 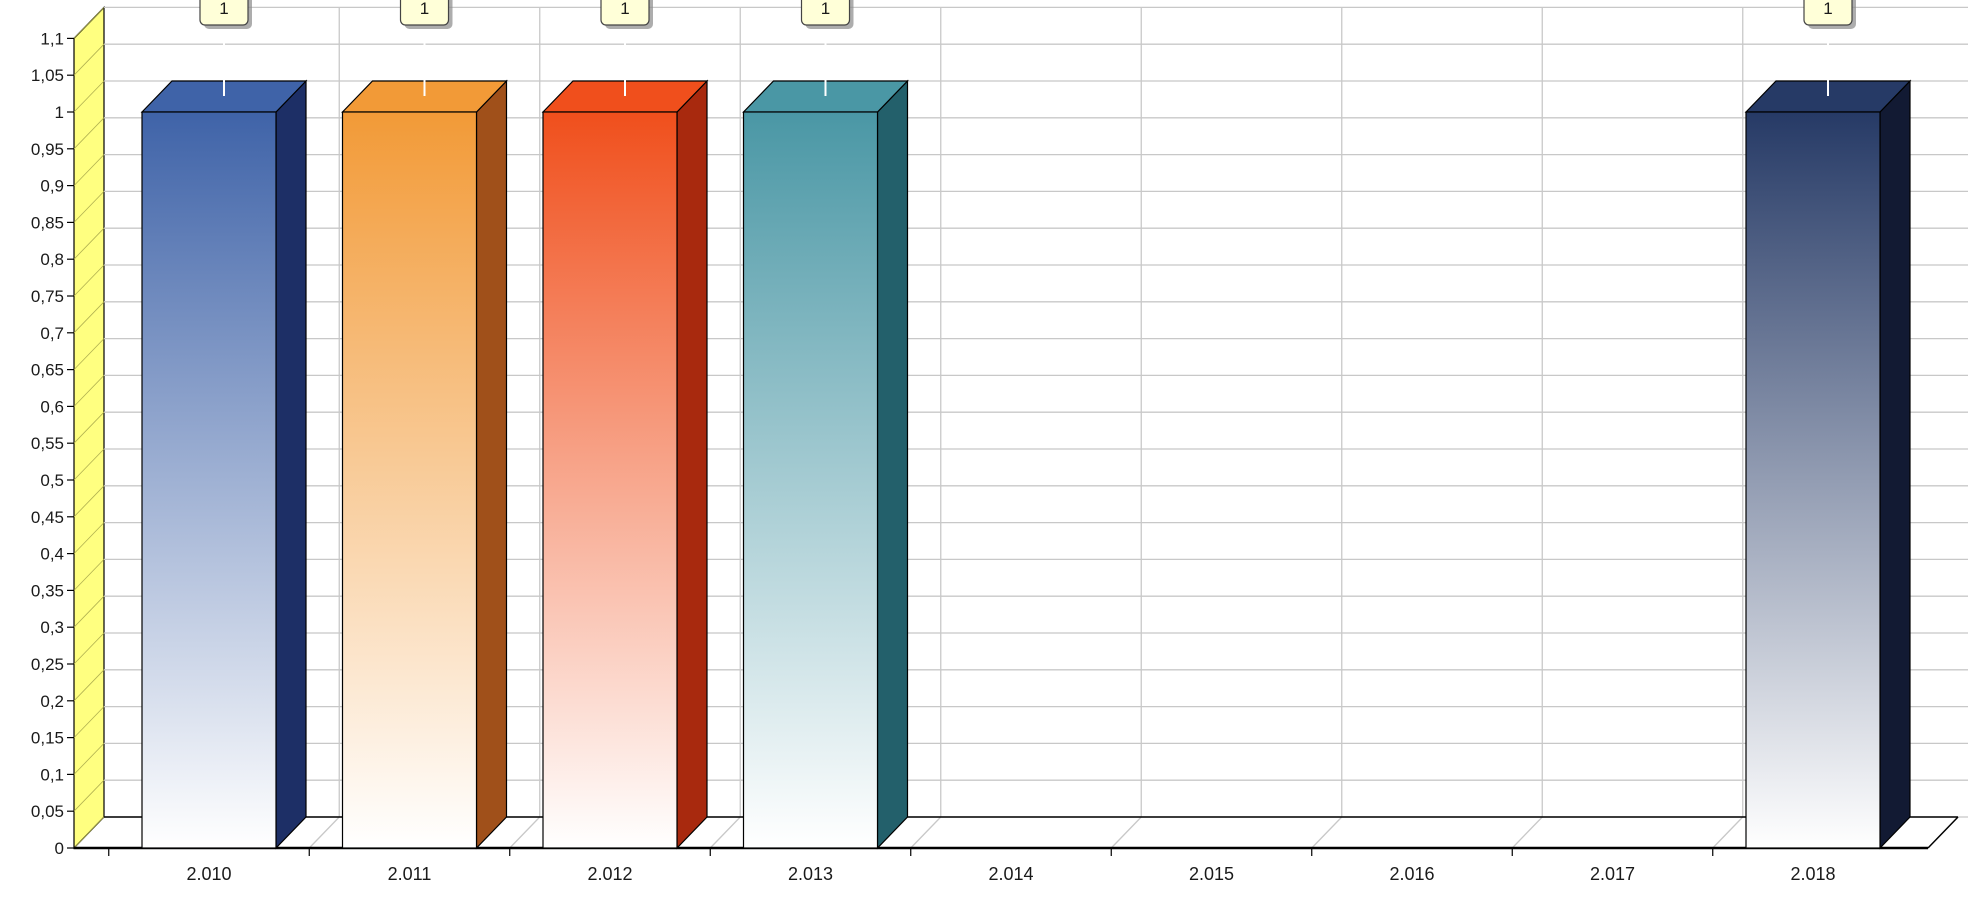 I want to click on y-tick-label: 0,3, so click(x=52, y=627).